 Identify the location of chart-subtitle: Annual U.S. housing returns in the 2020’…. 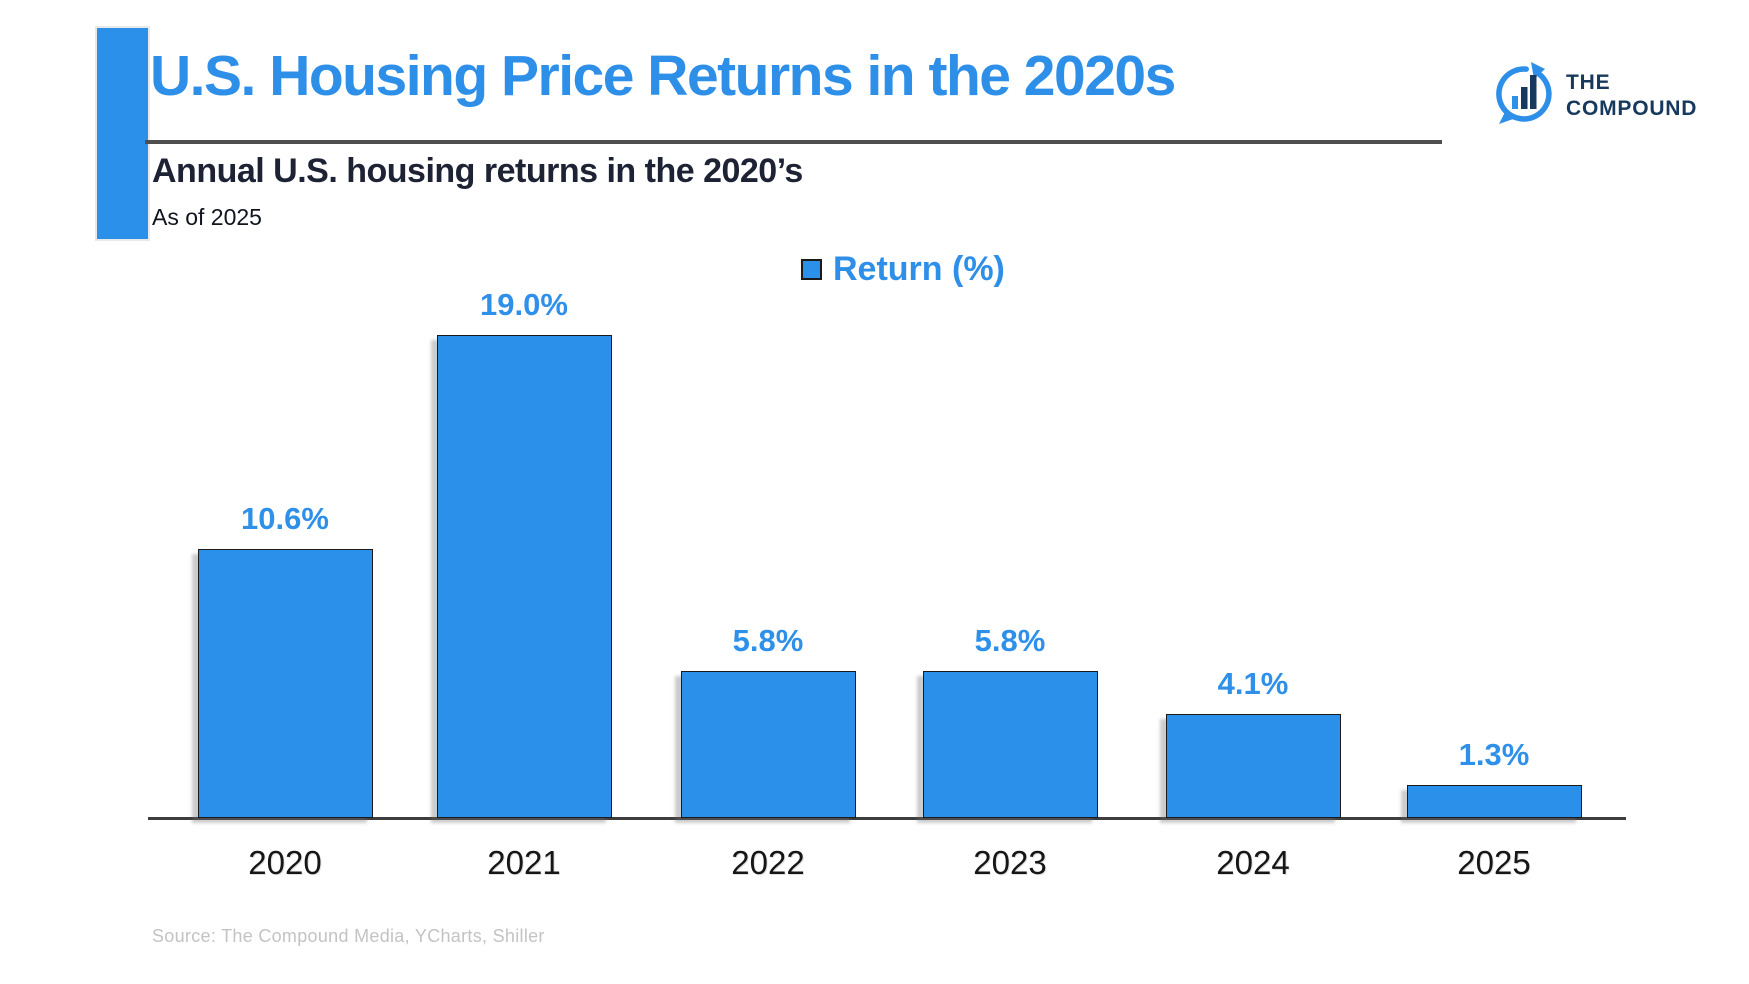
(477, 171).